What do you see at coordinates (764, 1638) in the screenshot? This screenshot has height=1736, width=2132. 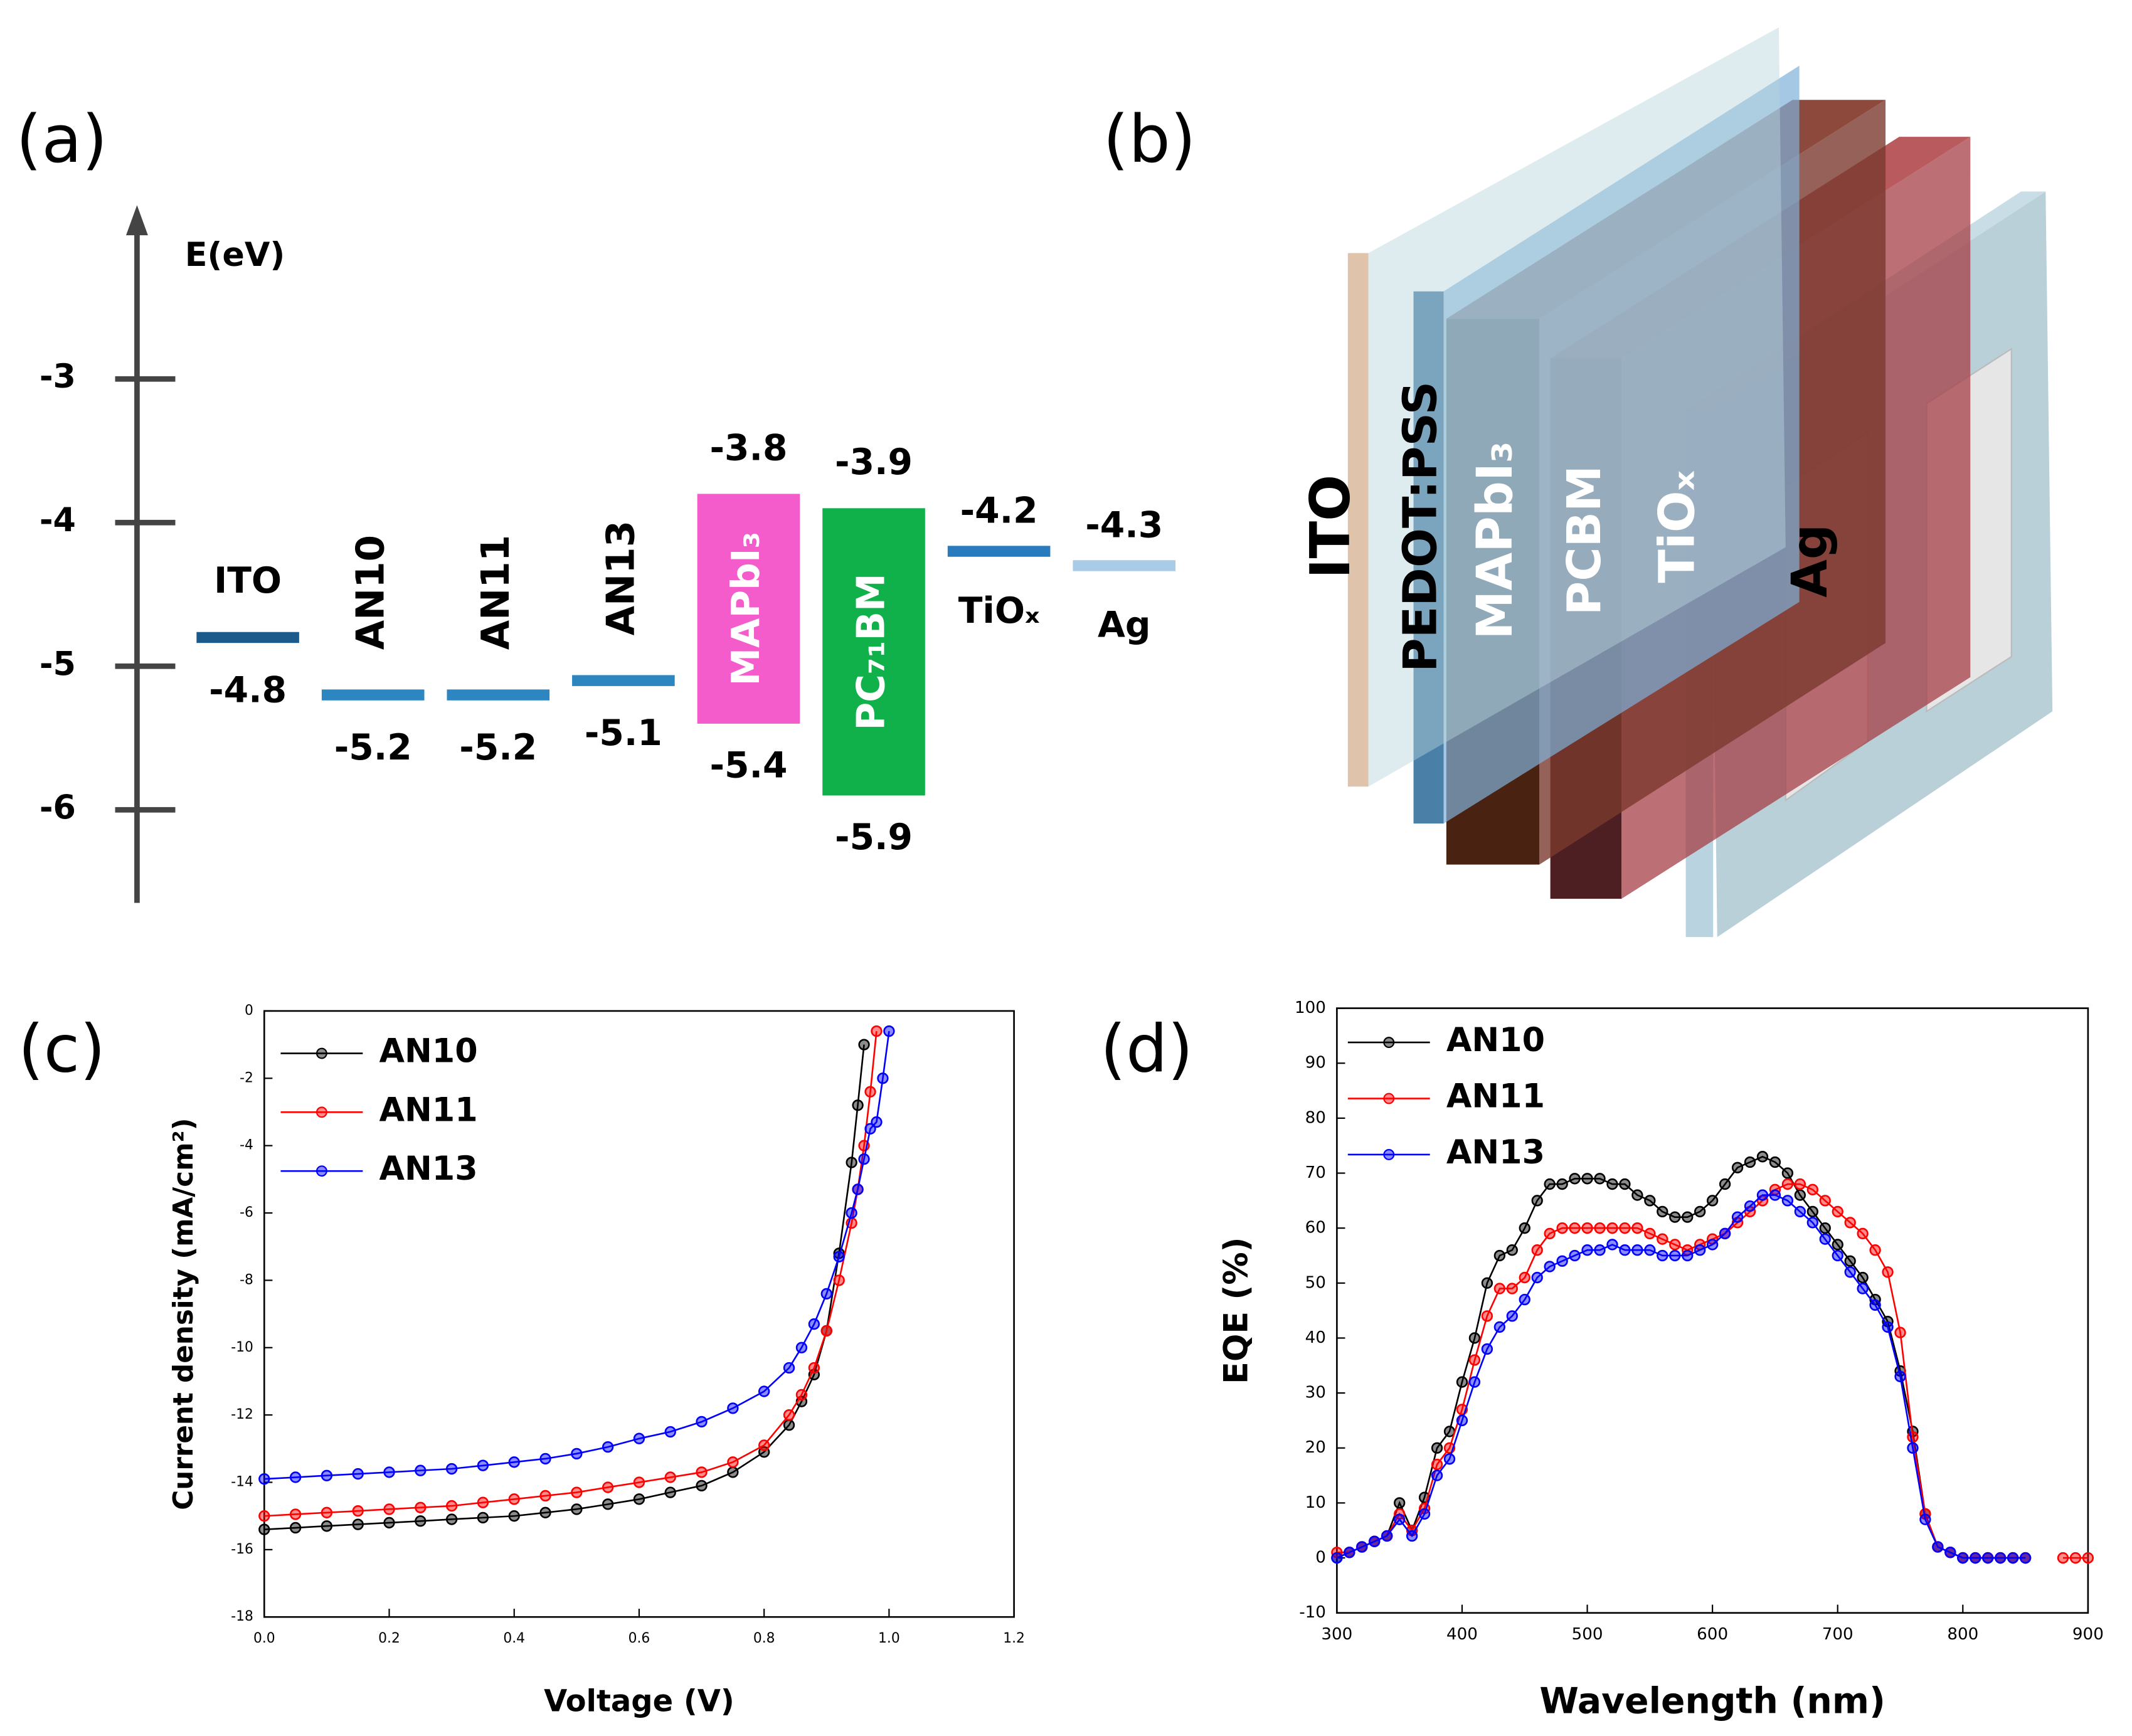 I see `x-tick-label: 0.8` at bounding box center [764, 1638].